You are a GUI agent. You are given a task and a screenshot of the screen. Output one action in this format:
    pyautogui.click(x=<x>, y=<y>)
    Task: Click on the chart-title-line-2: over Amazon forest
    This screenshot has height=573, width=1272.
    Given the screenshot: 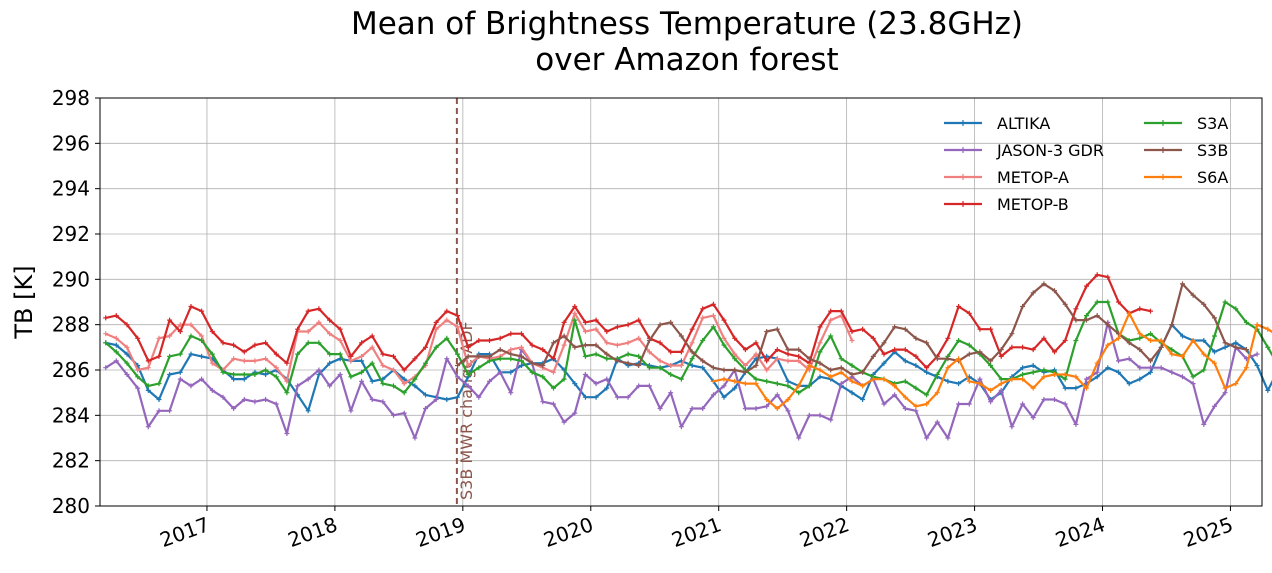 What is the action you would take?
    pyautogui.click(x=686, y=60)
    